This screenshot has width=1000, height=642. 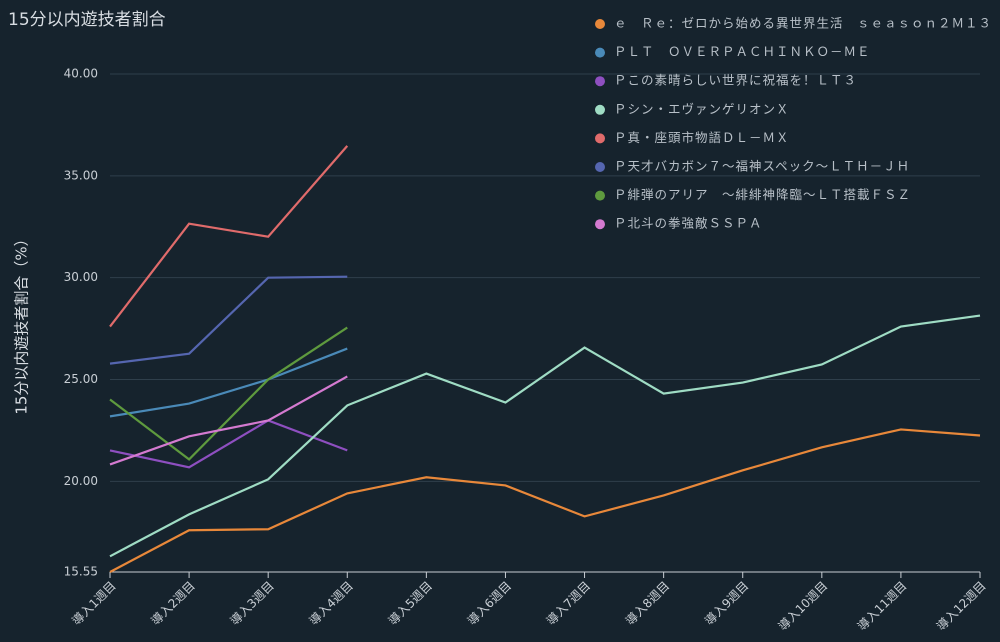 What do you see at coordinates (81, 175) in the screenshot?
I see `y-tick-label: 35.00` at bounding box center [81, 175].